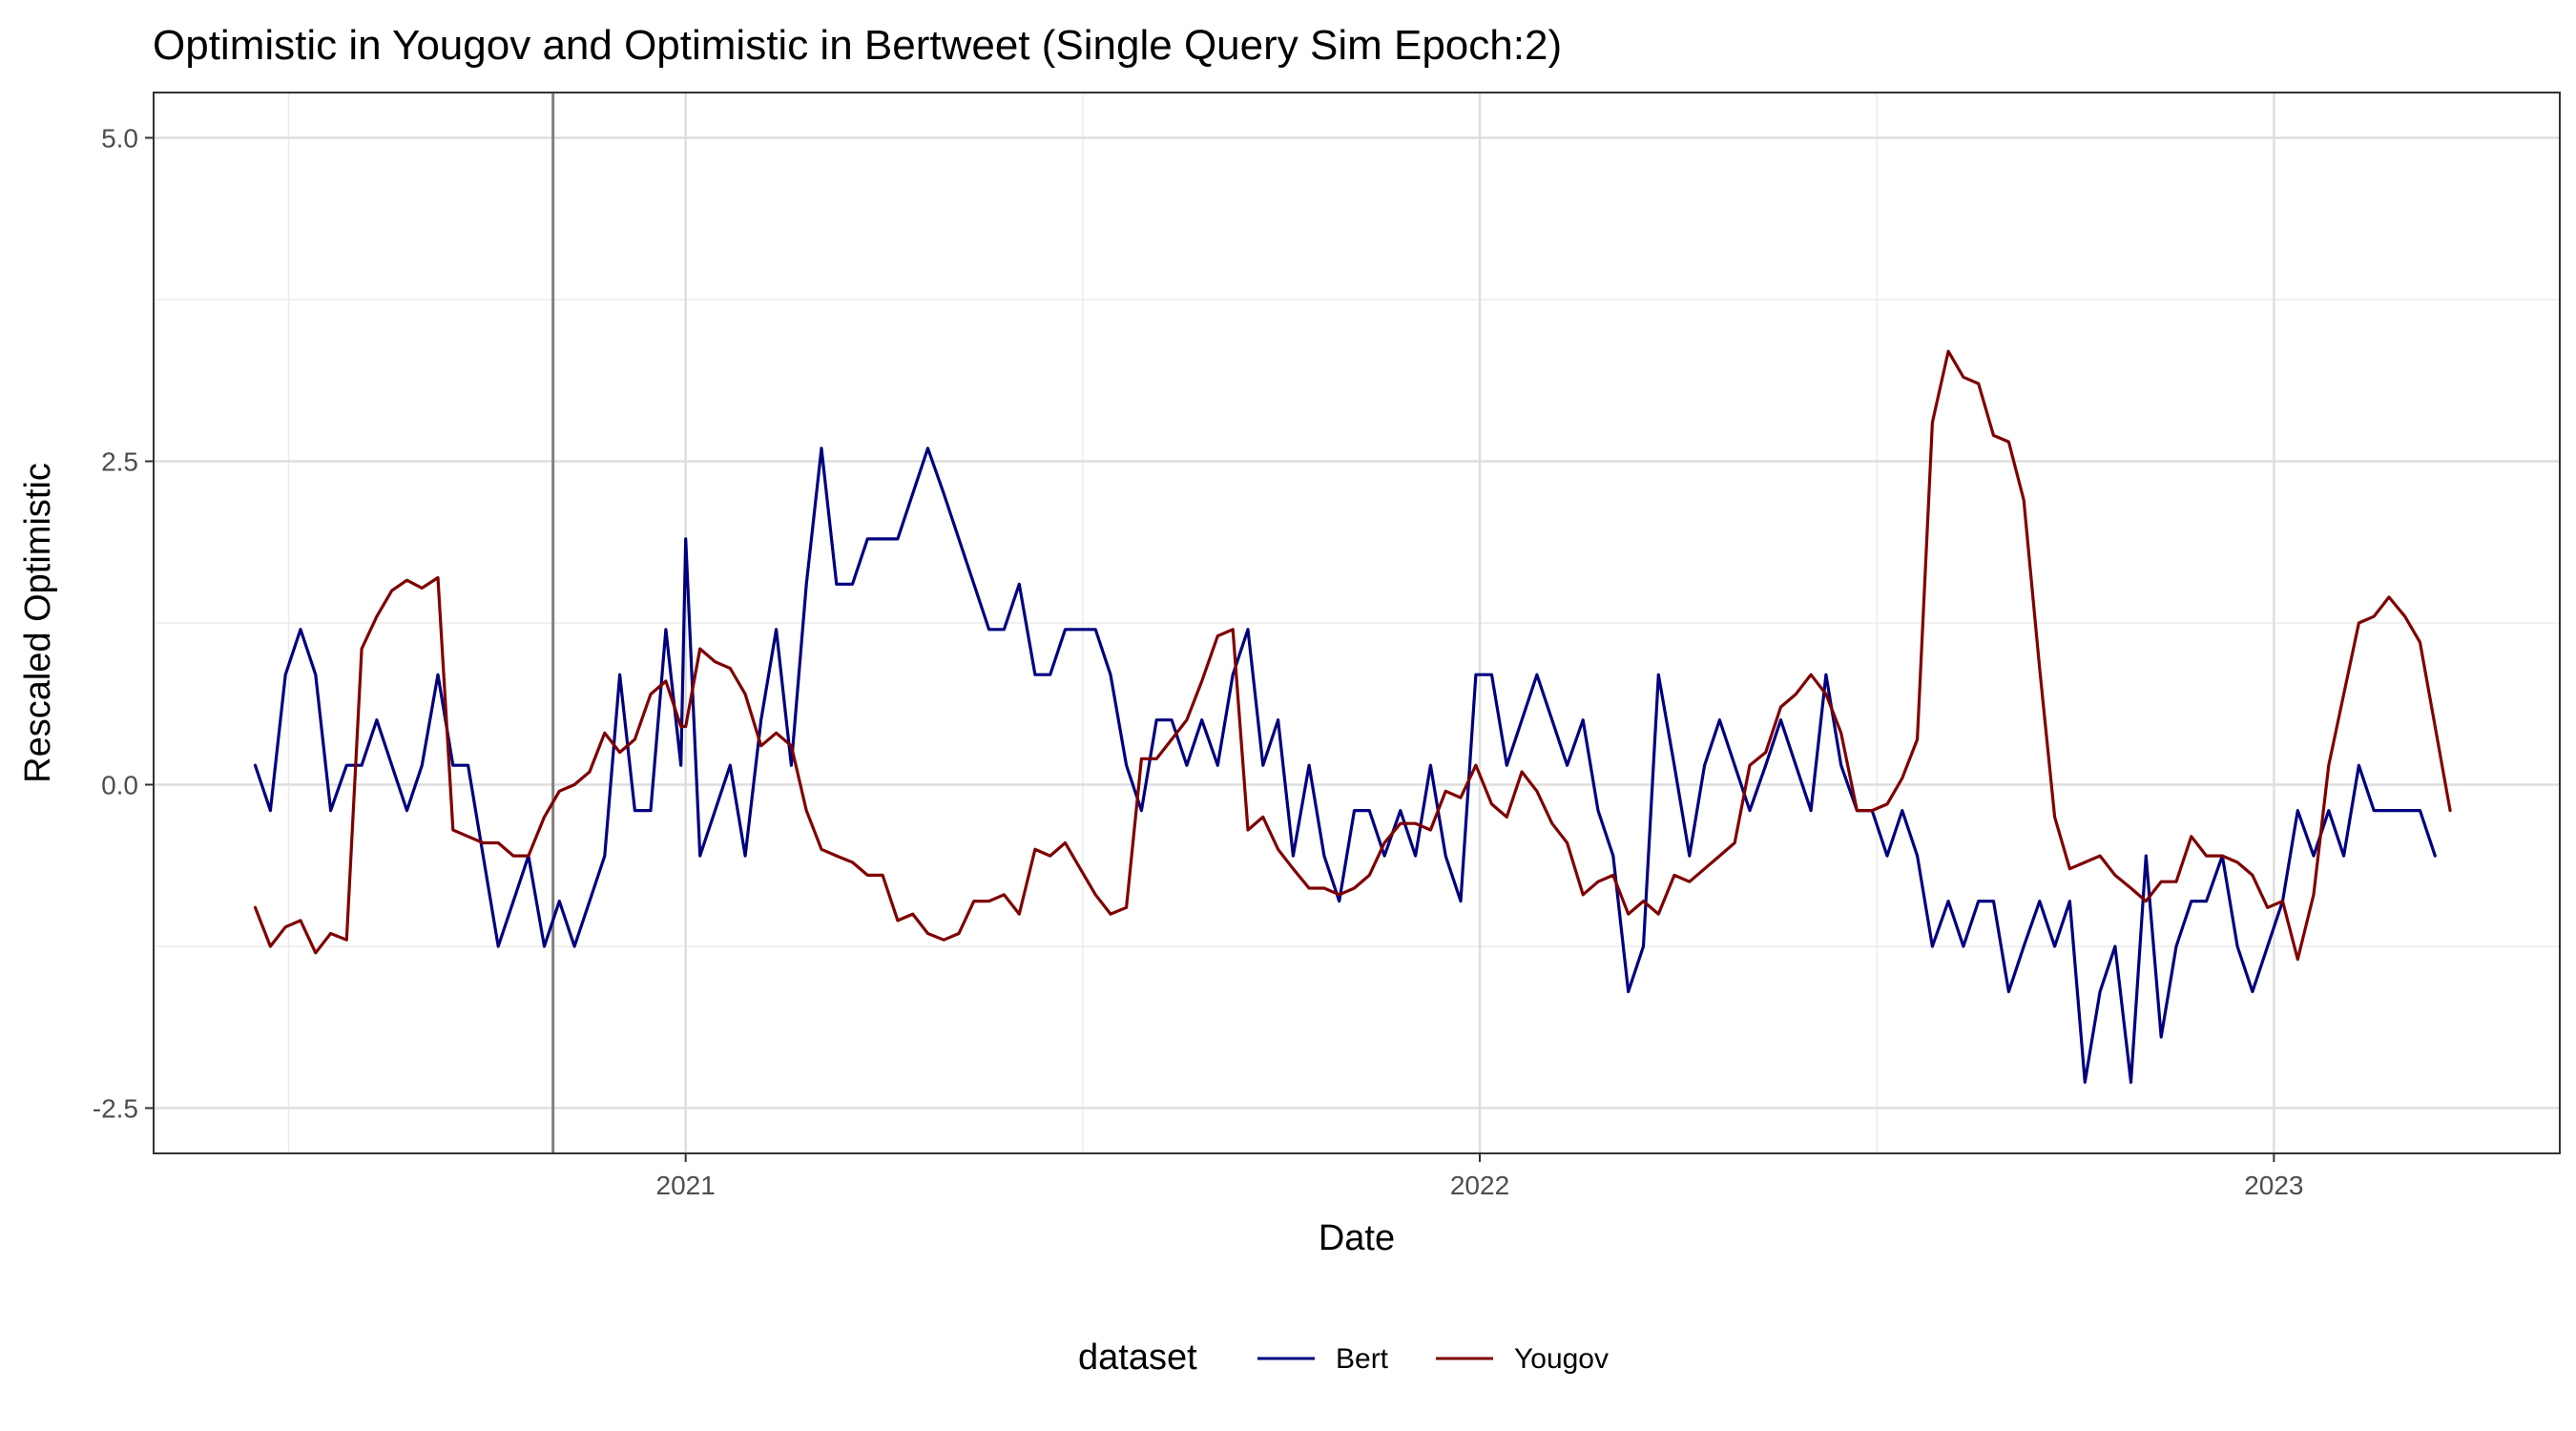 The height and width of the screenshot is (1431, 2576). What do you see at coordinates (1137, 1358) in the screenshot?
I see `legend-title: dataset` at bounding box center [1137, 1358].